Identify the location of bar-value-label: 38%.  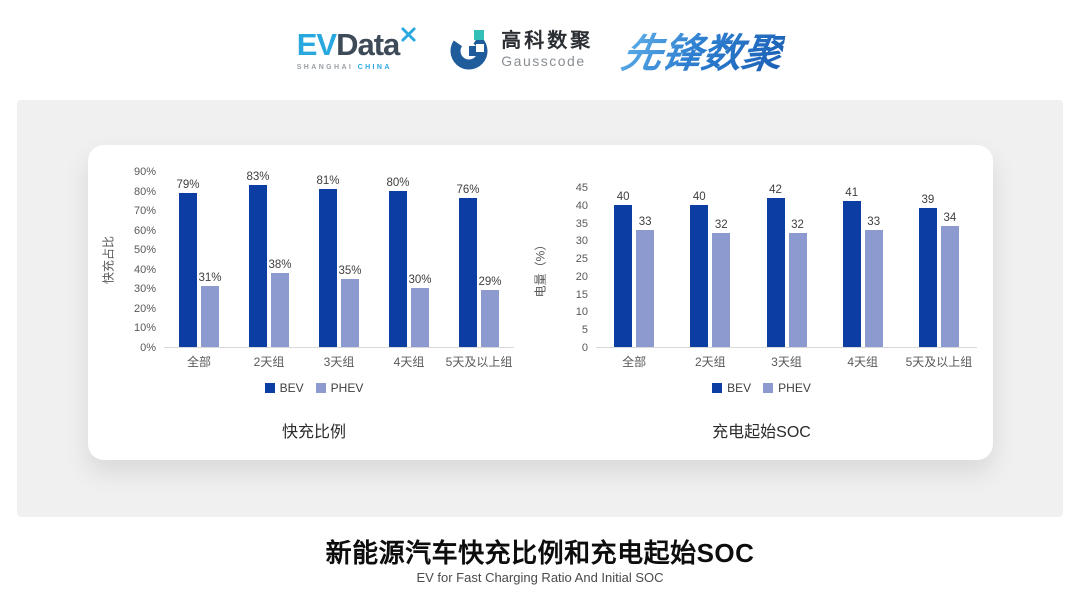
(280, 264).